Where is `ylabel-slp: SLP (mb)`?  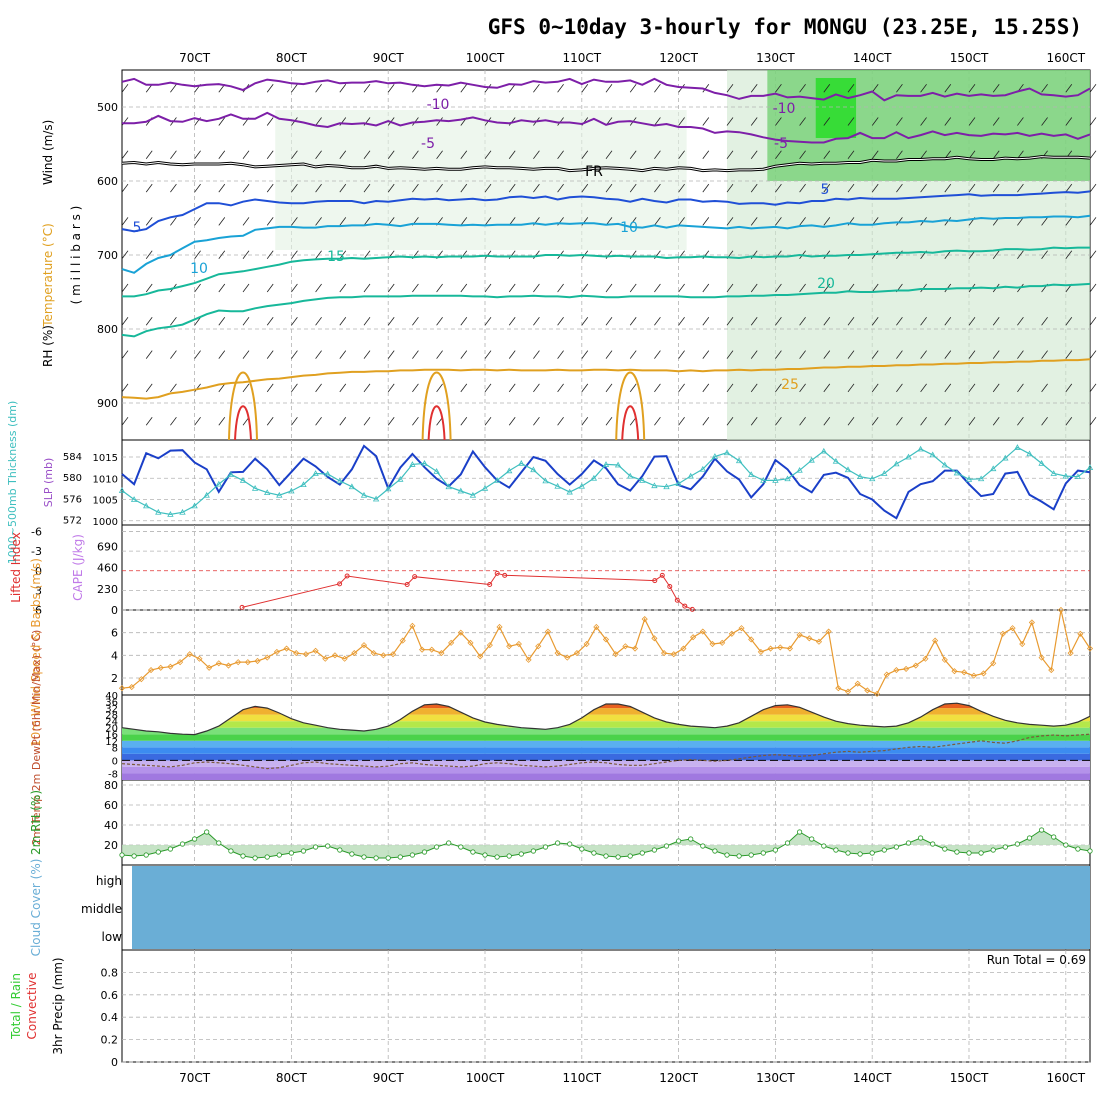 ylabel-slp: SLP (mb) is located at coordinates (48, 483).